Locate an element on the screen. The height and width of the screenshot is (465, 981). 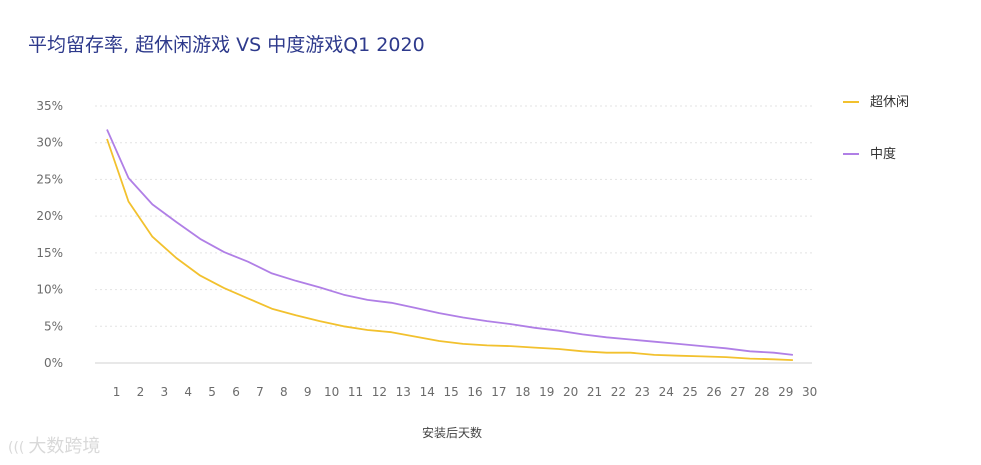
x-tick-label: 27 is located at coordinates (737, 392).